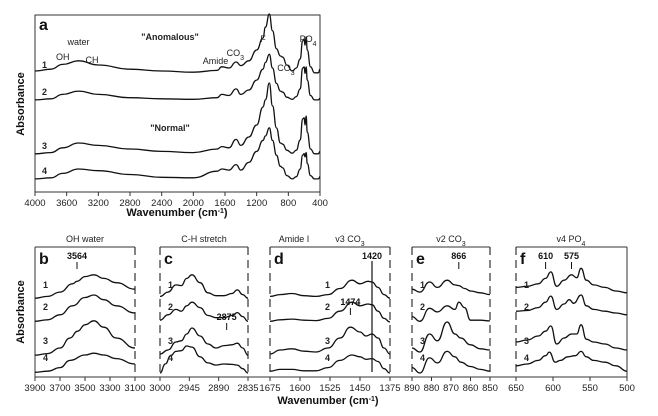 The width and height of the screenshot is (658, 416). I want to click on panel-f-spectrum-label: 2, so click(526, 307).